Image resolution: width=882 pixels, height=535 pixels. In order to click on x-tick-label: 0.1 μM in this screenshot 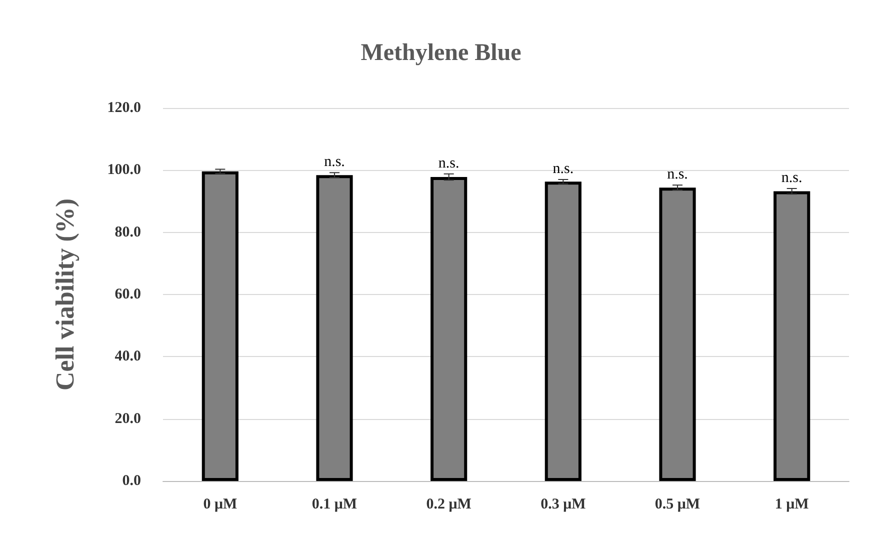, I will do `click(335, 504)`.